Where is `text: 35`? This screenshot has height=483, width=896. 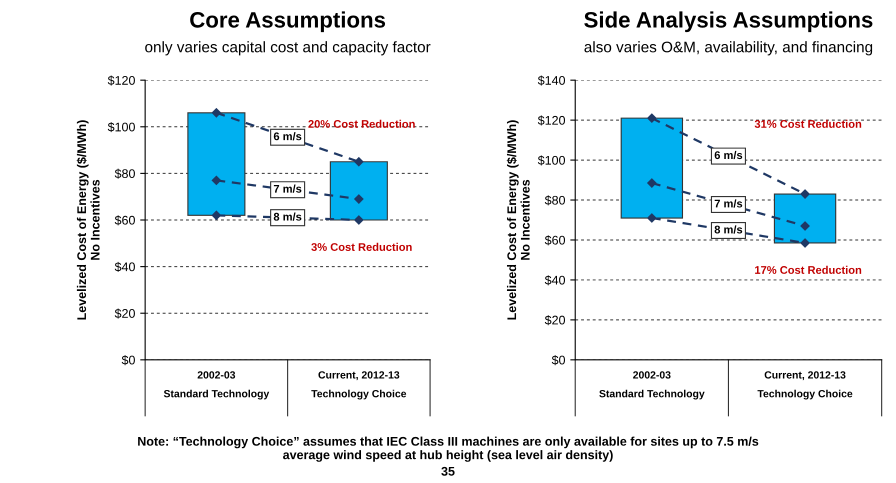 text: 35 is located at coordinates (448, 471).